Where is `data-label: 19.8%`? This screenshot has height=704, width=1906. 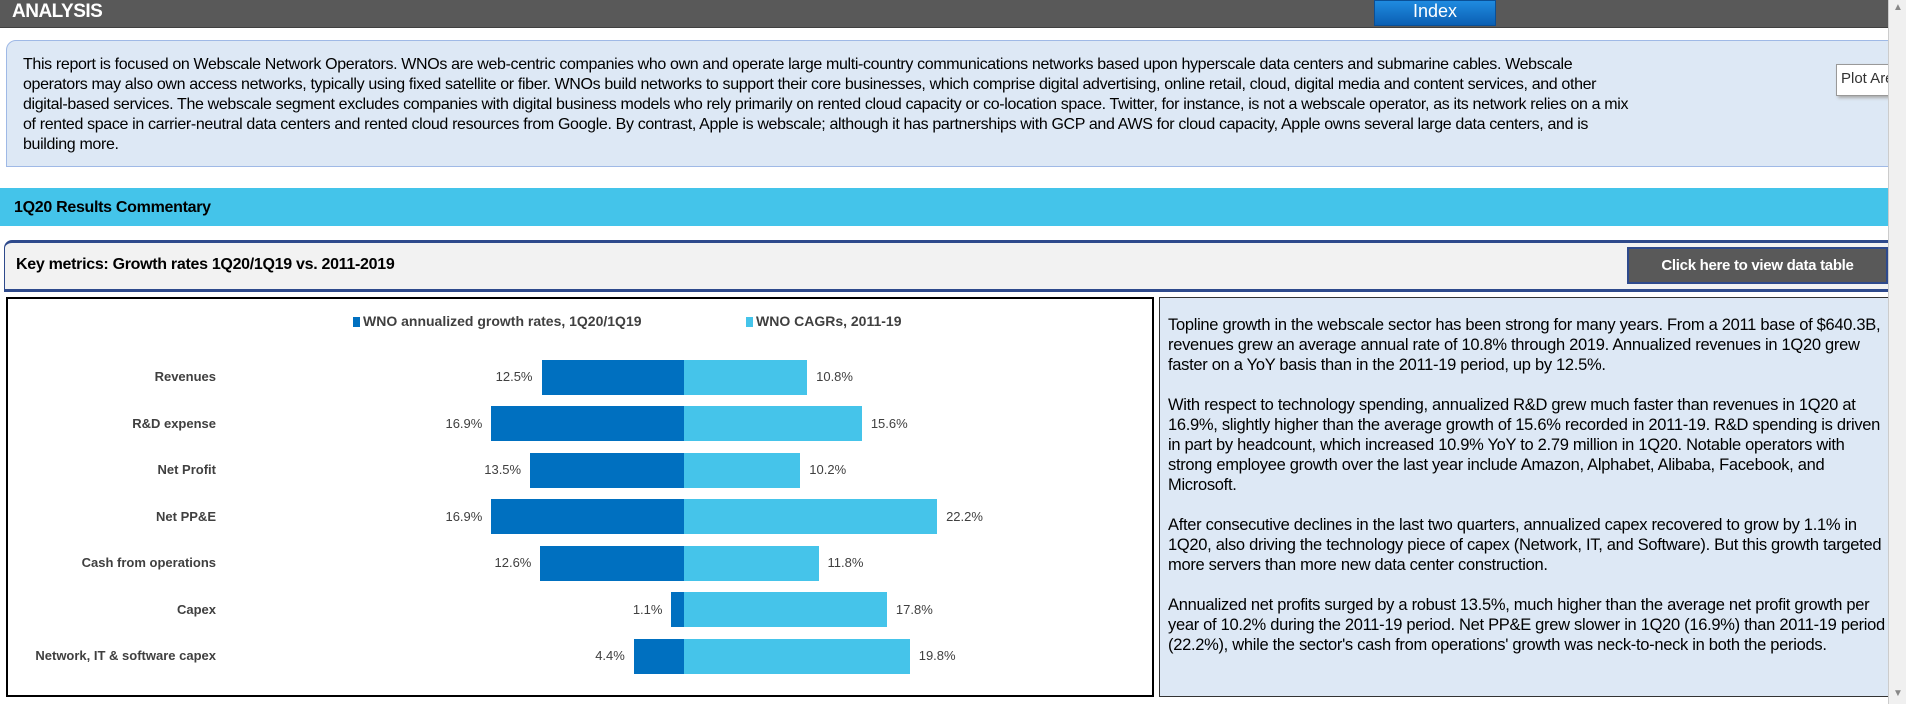 data-label: 19.8% is located at coordinates (937, 655).